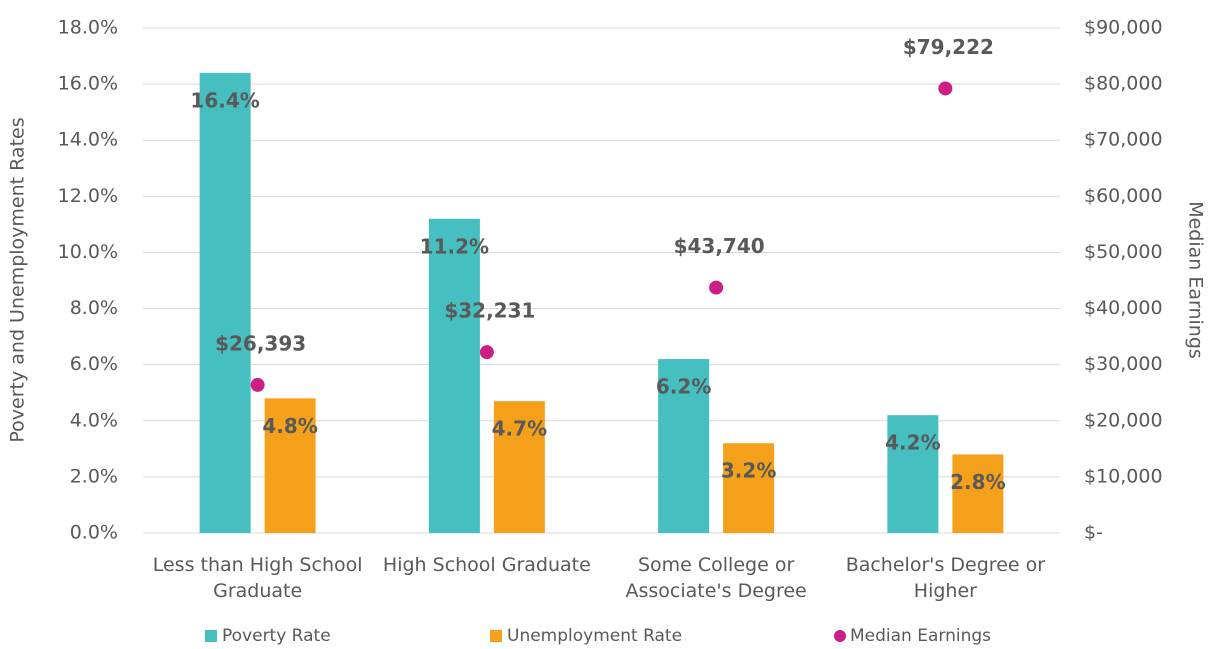 This screenshot has height=649, width=1209. Describe the element at coordinates (94, 476) in the screenshot. I see `y-tick-label: 2.0%` at that location.